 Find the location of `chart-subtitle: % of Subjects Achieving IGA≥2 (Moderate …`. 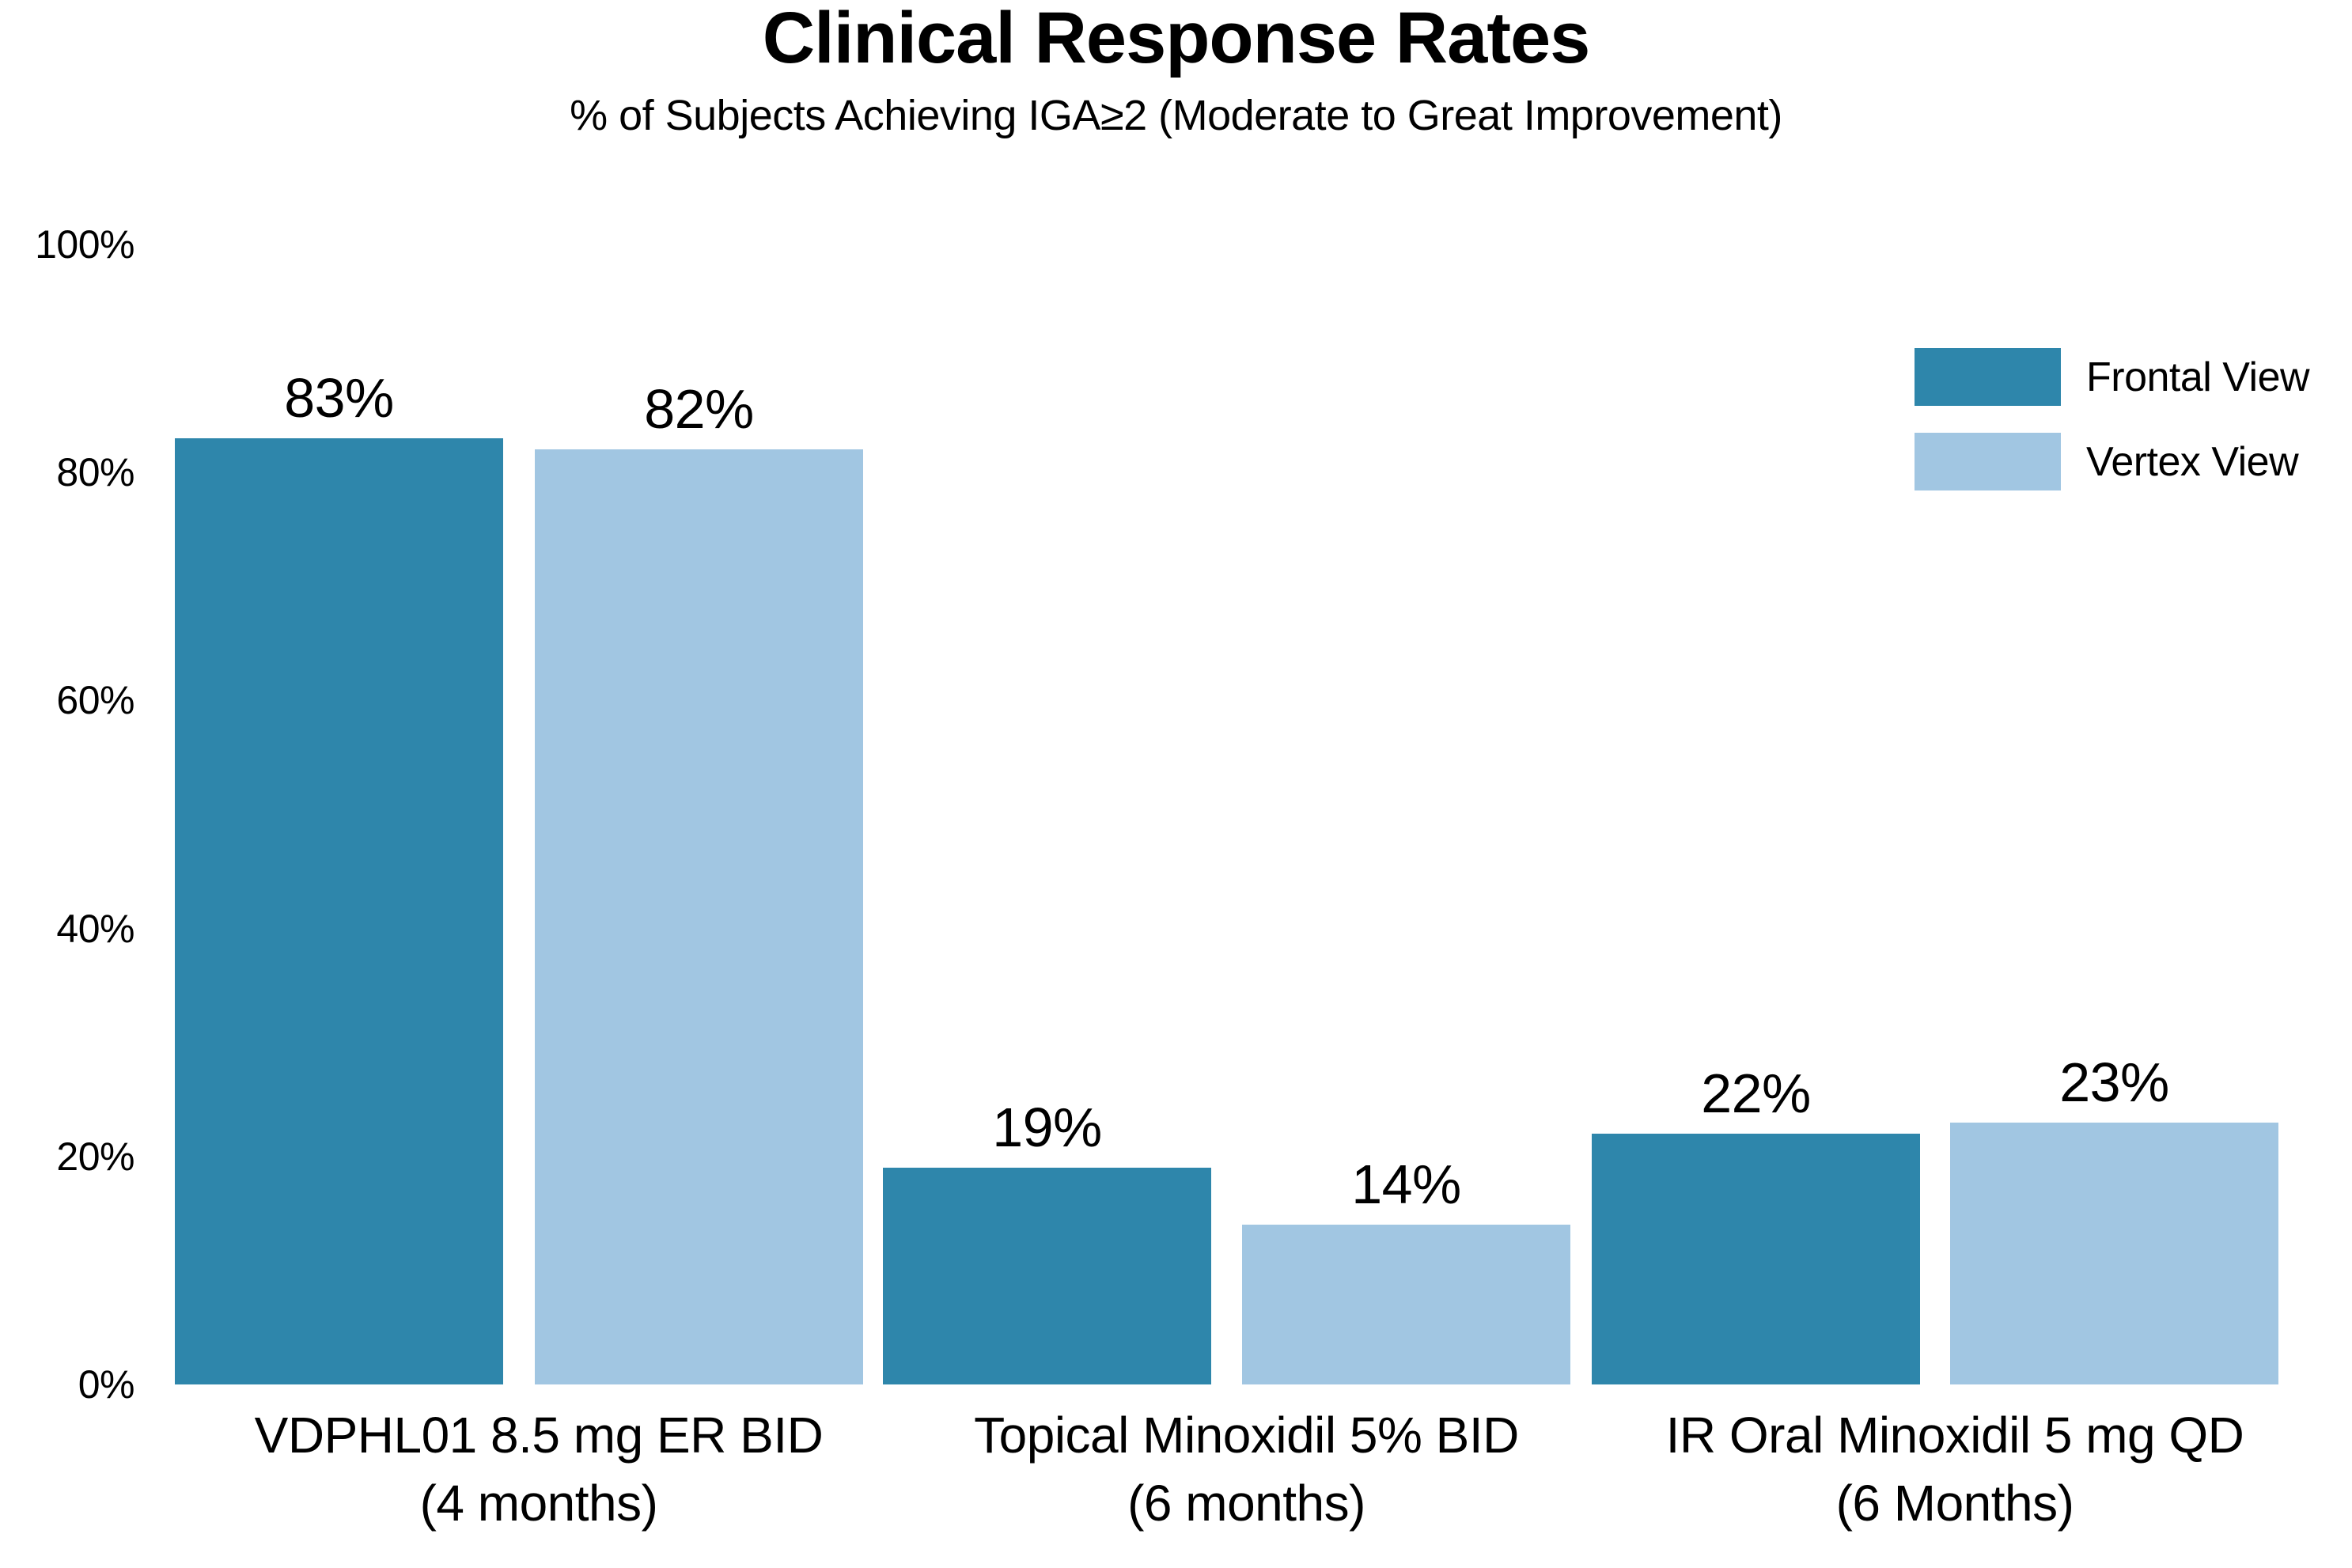

chart-subtitle: % of Subjects Achieving IGA≥2 (Moderate … is located at coordinates (1176, 115).